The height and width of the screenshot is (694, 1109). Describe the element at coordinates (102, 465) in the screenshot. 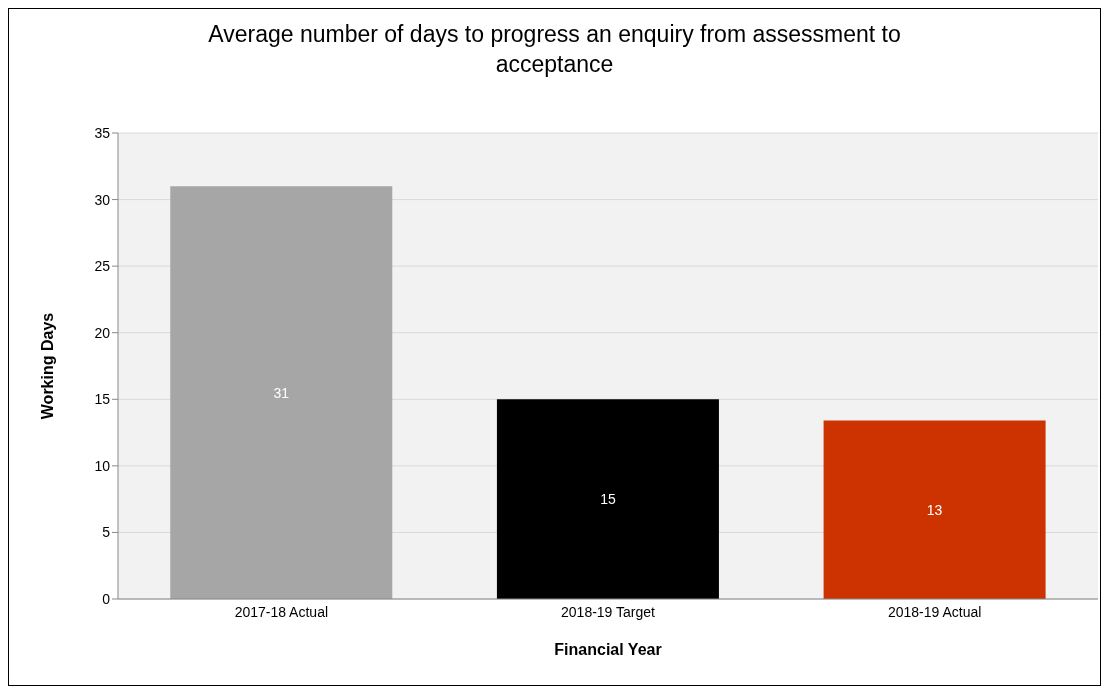

I see `y-tick-label: 10` at that location.